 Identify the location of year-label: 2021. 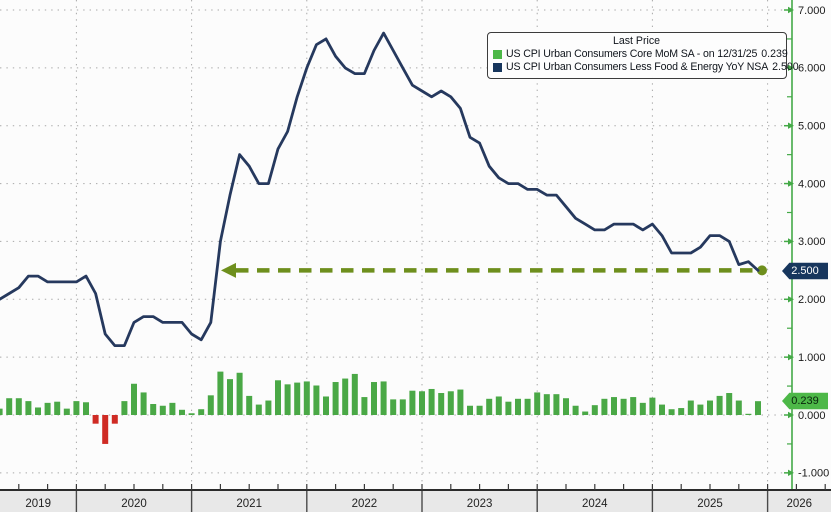
(249, 504).